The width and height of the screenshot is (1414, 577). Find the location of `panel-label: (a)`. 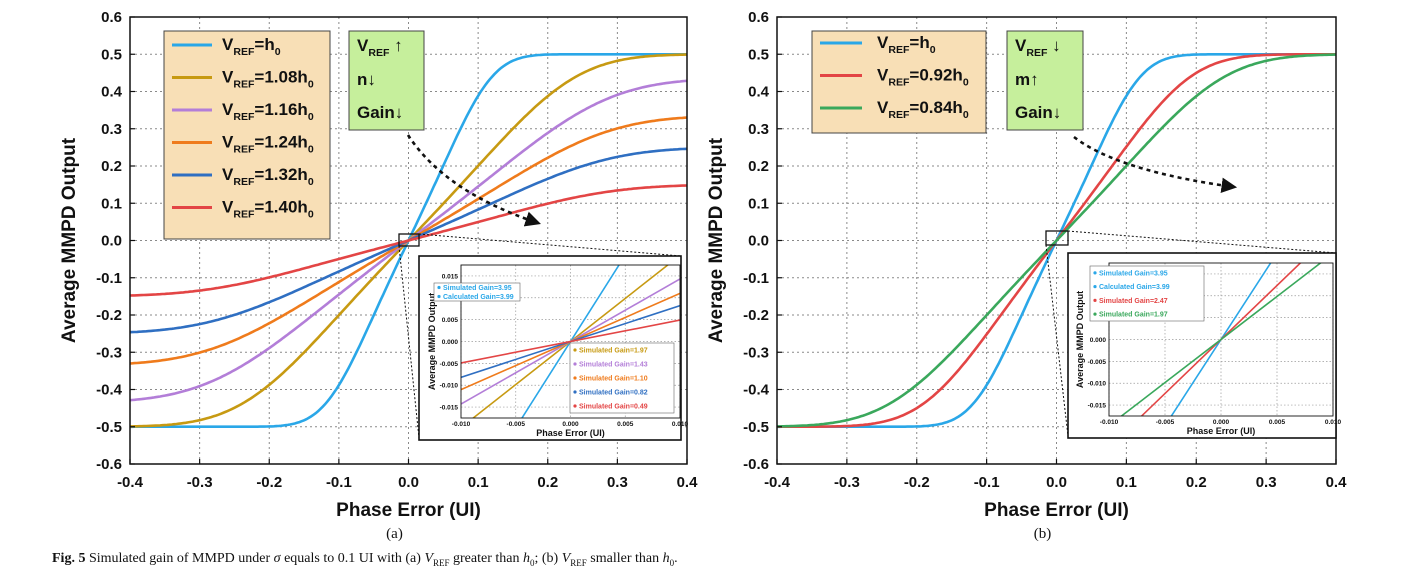

panel-label: (a) is located at coordinates (394, 534).